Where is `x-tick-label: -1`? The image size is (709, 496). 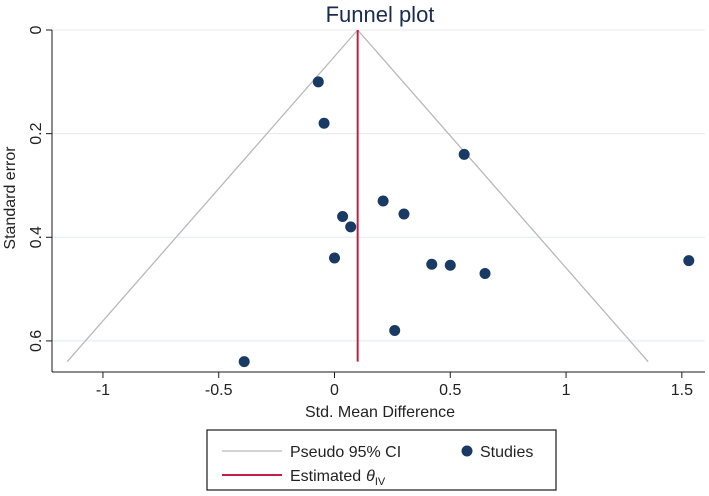
x-tick-label: -1 is located at coordinates (103, 390).